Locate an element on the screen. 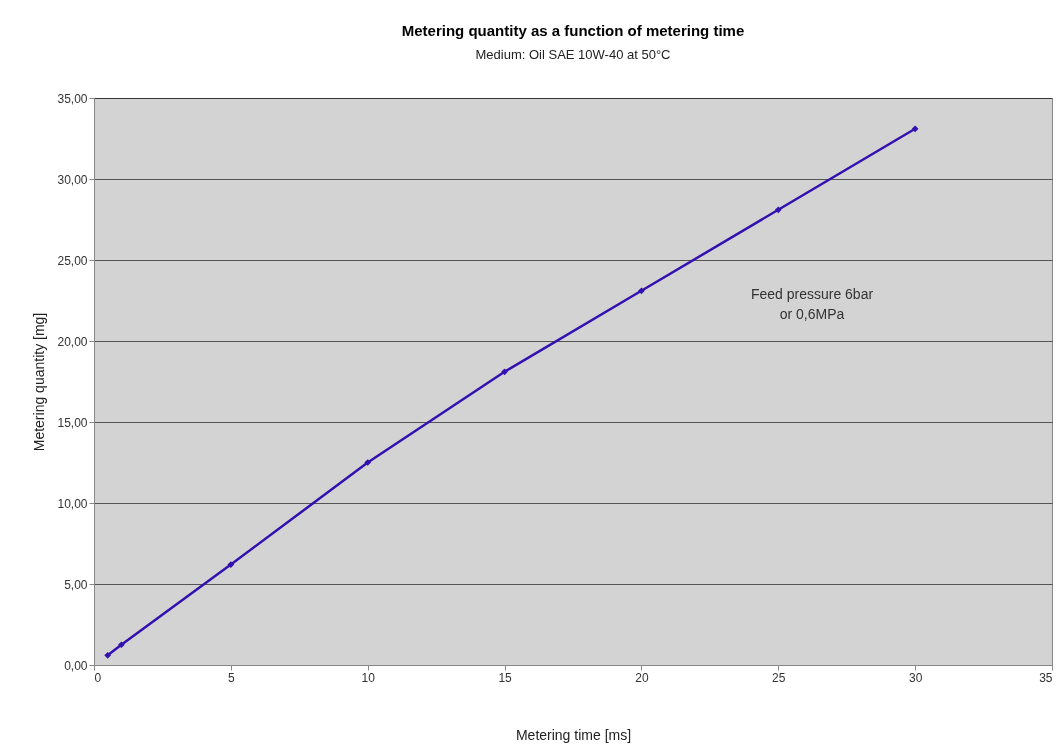 The image size is (1063, 746). y-axis-title: Metering quantity [mg] is located at coordinates (39, 382).